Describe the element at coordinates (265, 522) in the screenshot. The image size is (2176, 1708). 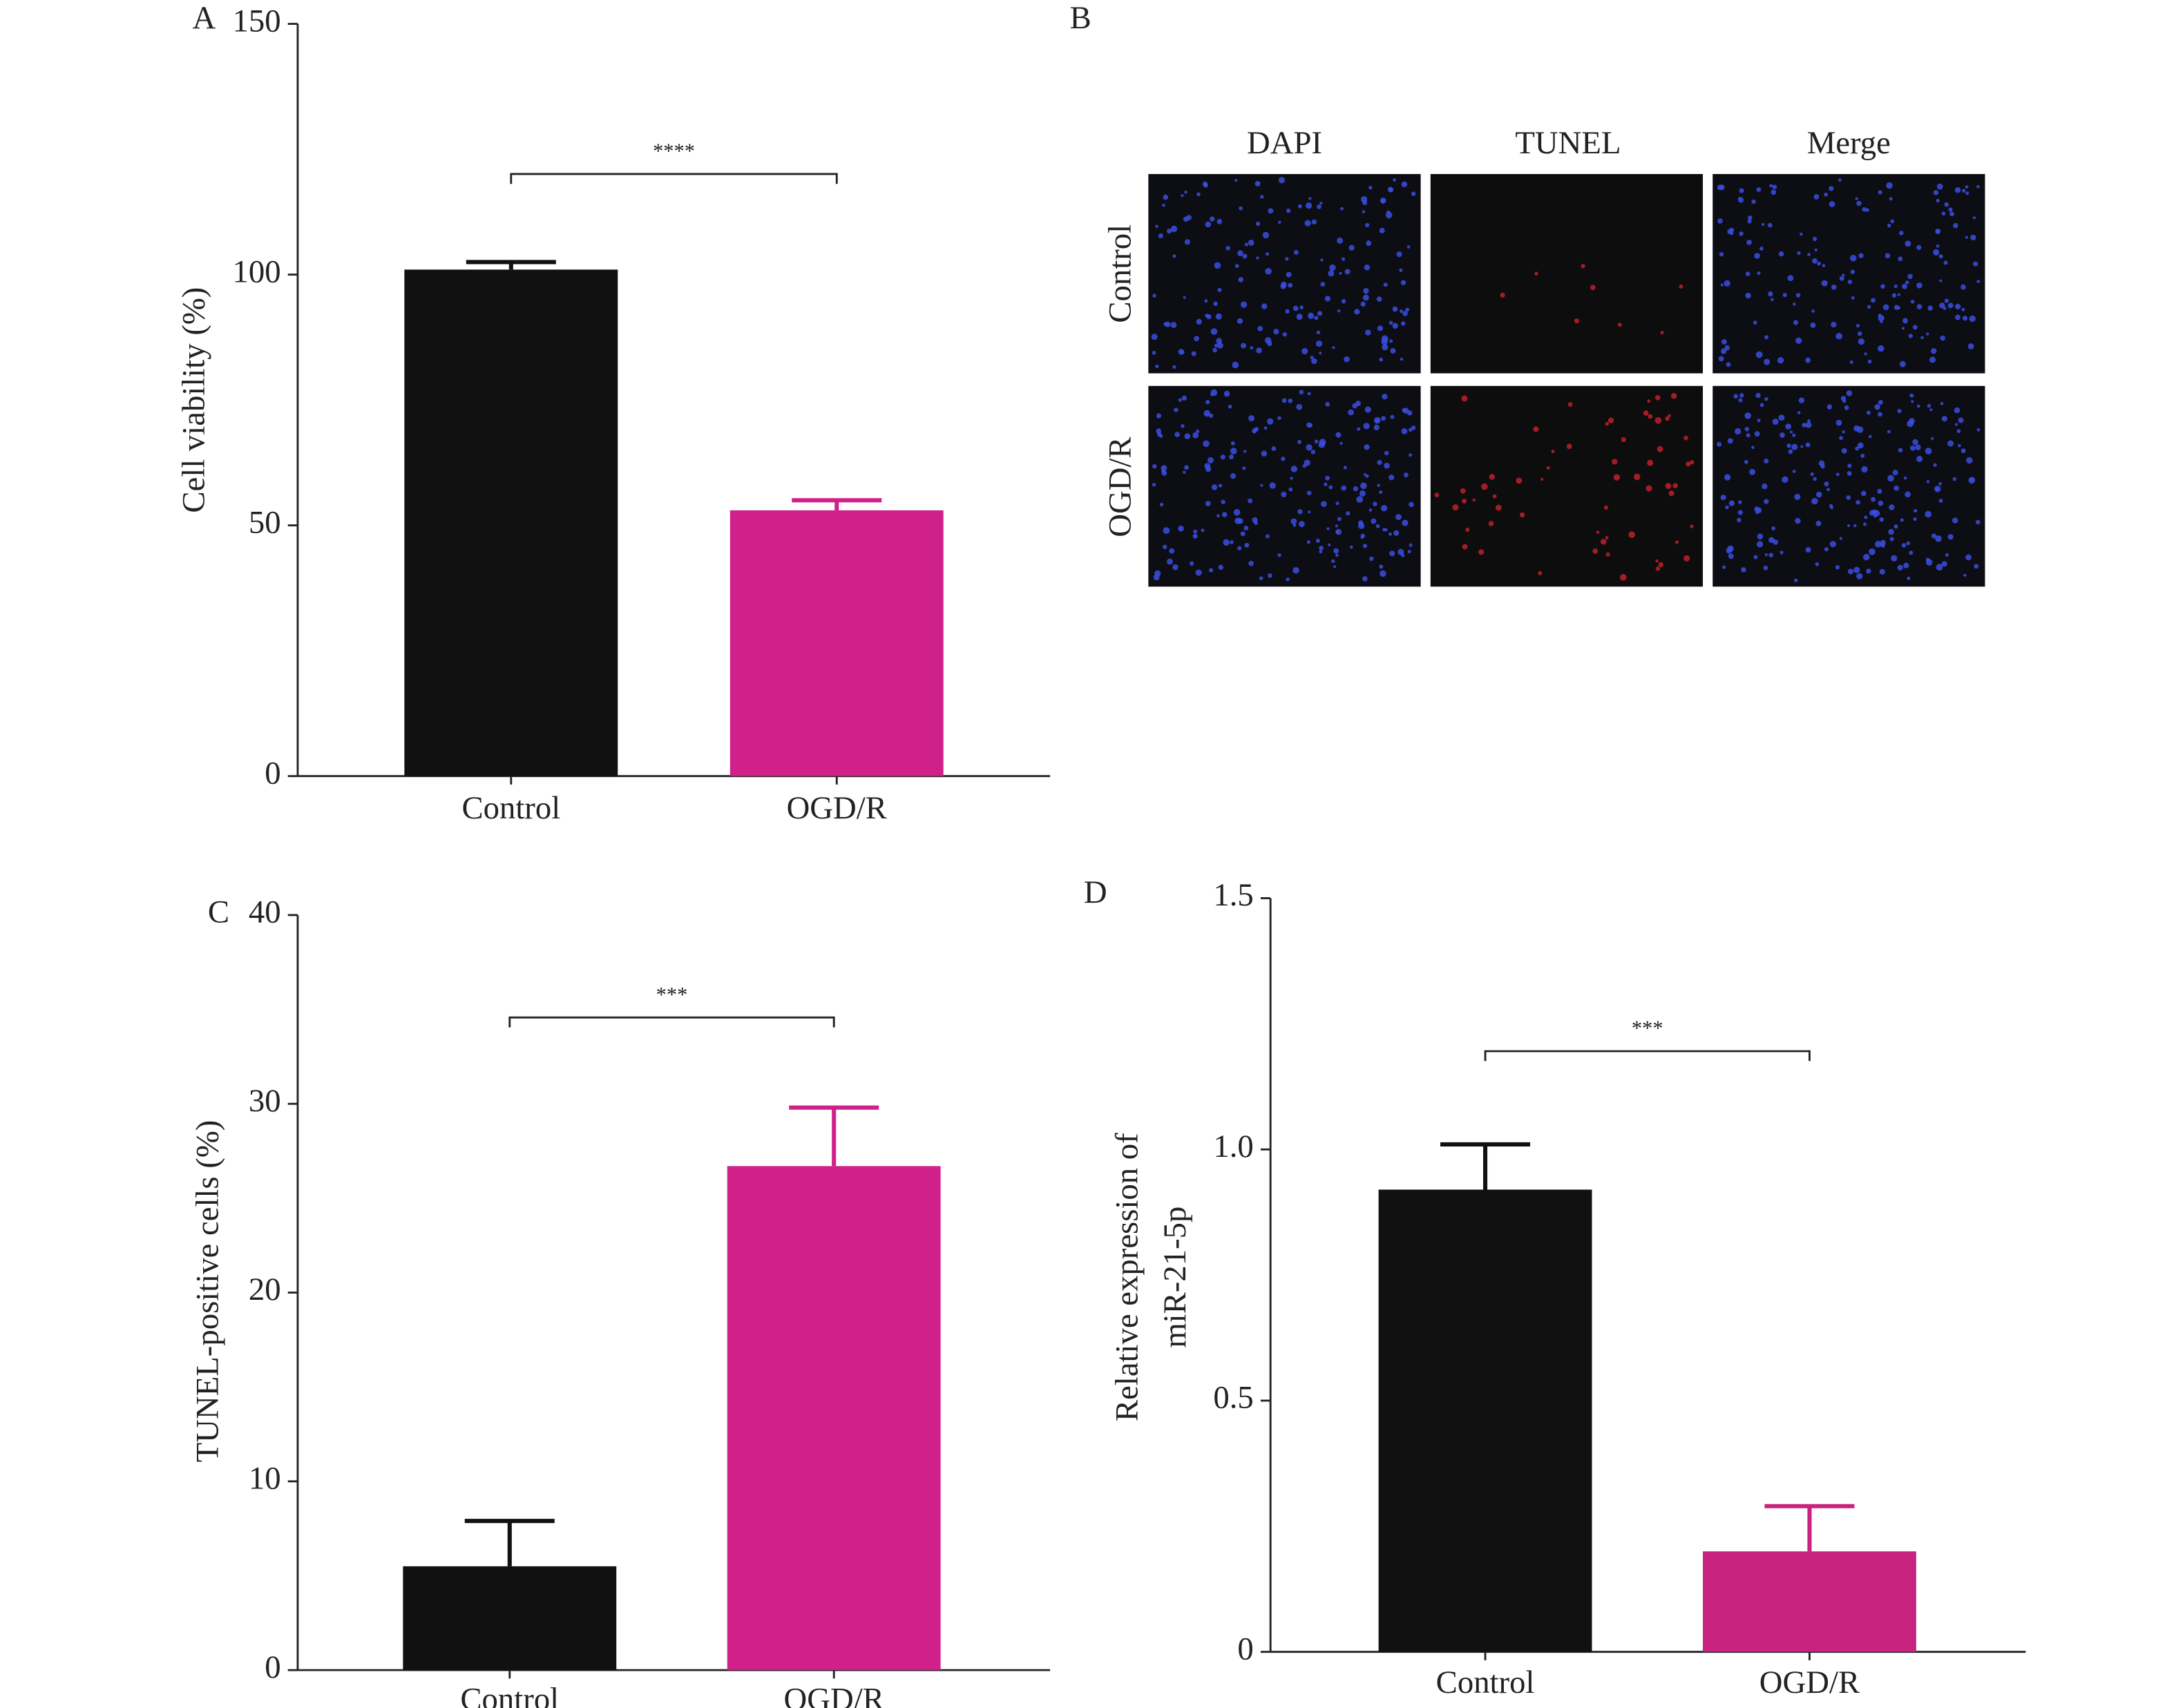
I see `y-tick-label: 50` at that location.